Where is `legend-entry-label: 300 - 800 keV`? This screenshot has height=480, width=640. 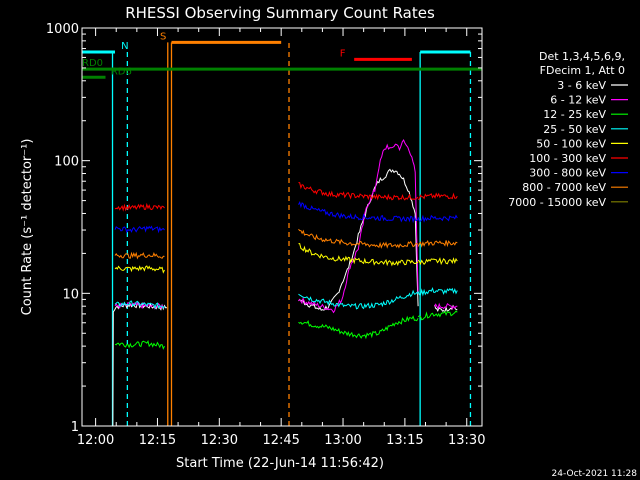 legend-entry-label: 300 - 800 keV is located at coordinates (567, 173).